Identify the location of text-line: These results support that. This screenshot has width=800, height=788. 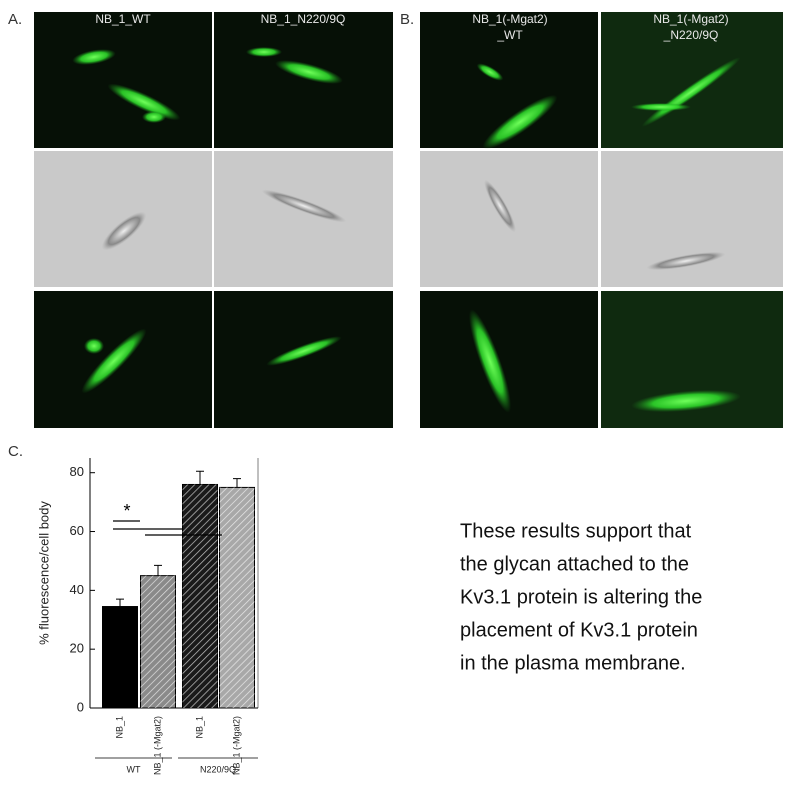
(576, 531).